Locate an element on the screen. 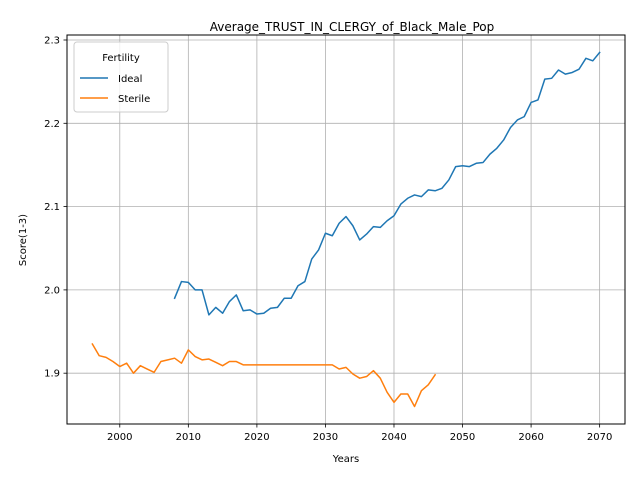  x-tick-label: 2070 is located at coordinates (599, 437).